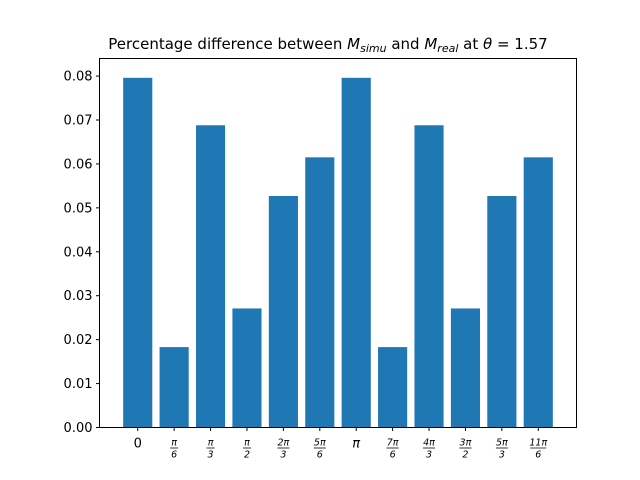 The height and width of the screenshot is (480, 640). Describe the element at coordinates (78, 208) in the screenshot. I see `y-tick-label: 0.05` at that location.